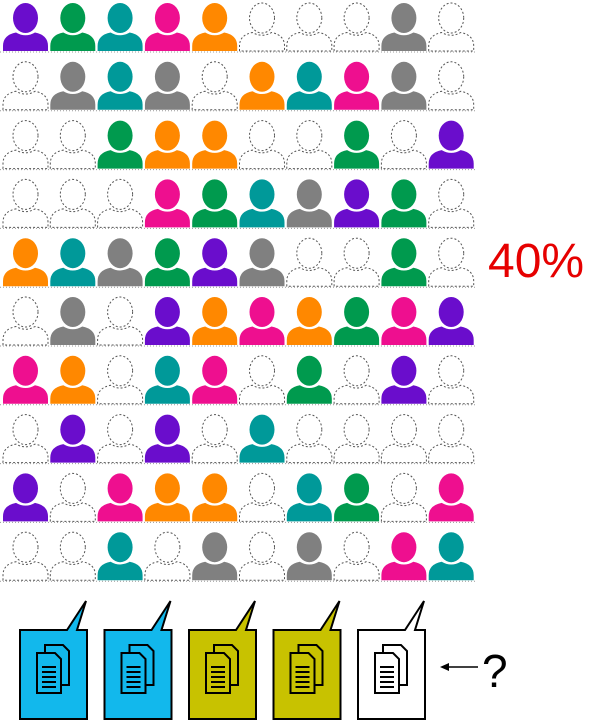 The width and height of the screenshot is (594, 722). Describe the element at coordinates (495, 671) in the screenshot. I see `question-mark: ?` at that location.